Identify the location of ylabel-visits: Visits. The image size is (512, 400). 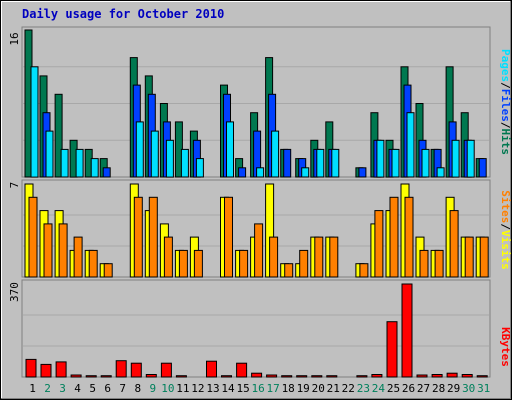
(505, 250).